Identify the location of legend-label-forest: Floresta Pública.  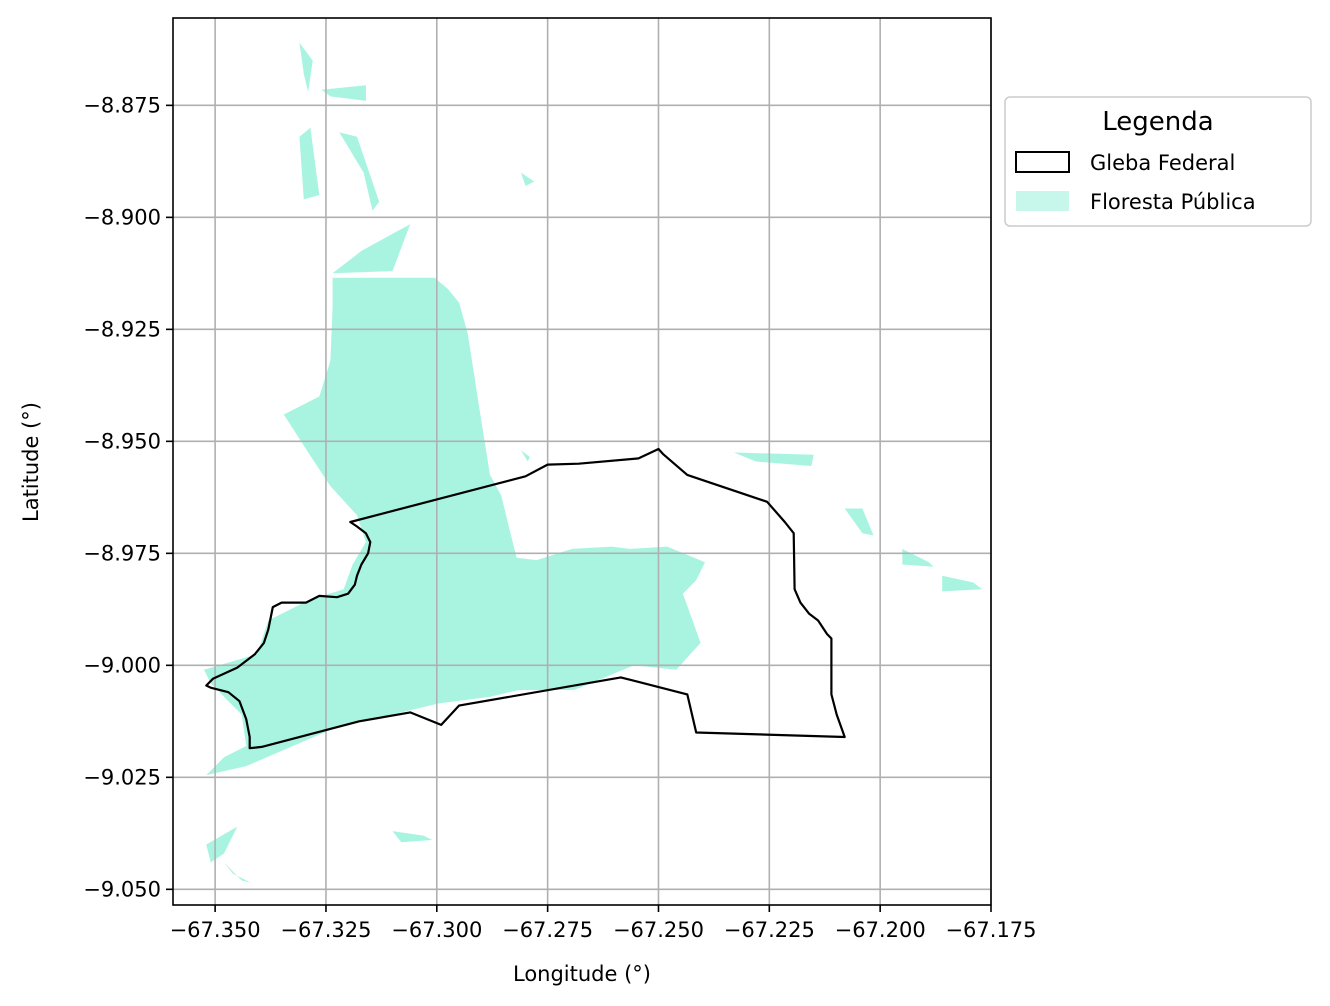
(1173, 202).